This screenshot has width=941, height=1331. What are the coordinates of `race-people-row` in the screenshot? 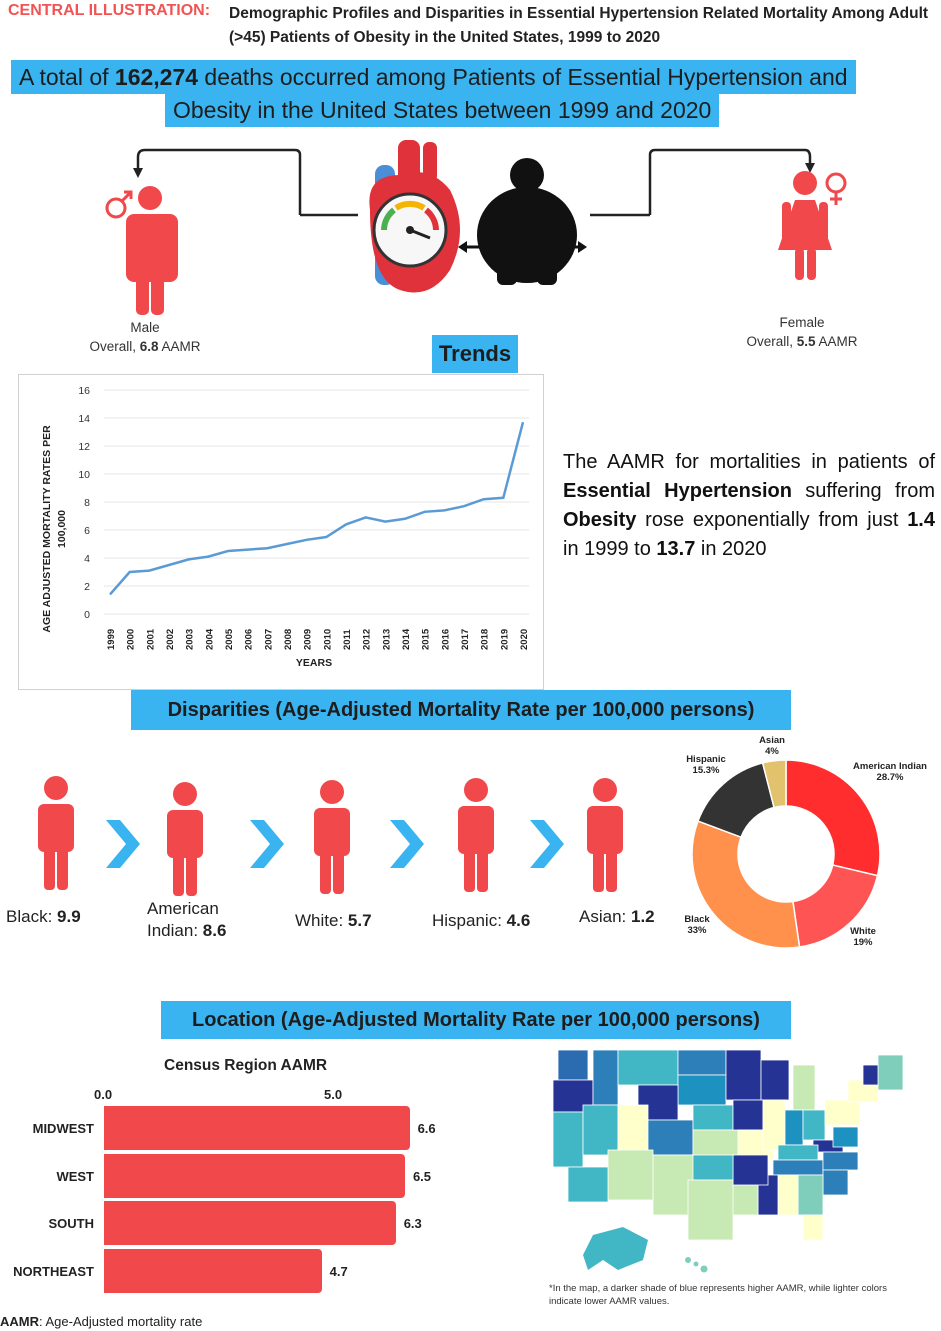 It's located at (330, 836).